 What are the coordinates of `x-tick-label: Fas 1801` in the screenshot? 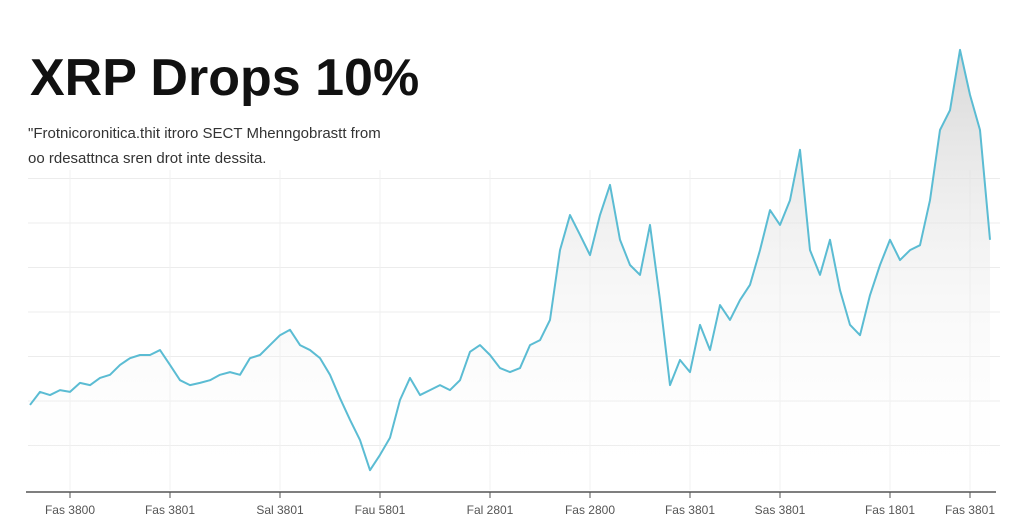 It's located at (890, 510).